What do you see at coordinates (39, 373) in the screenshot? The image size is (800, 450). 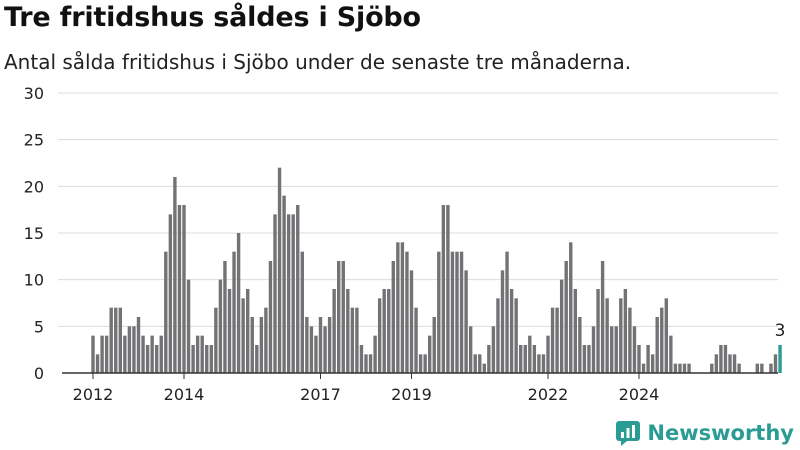 I see `y-tick-label: 0` at bounding box center [39, 373].